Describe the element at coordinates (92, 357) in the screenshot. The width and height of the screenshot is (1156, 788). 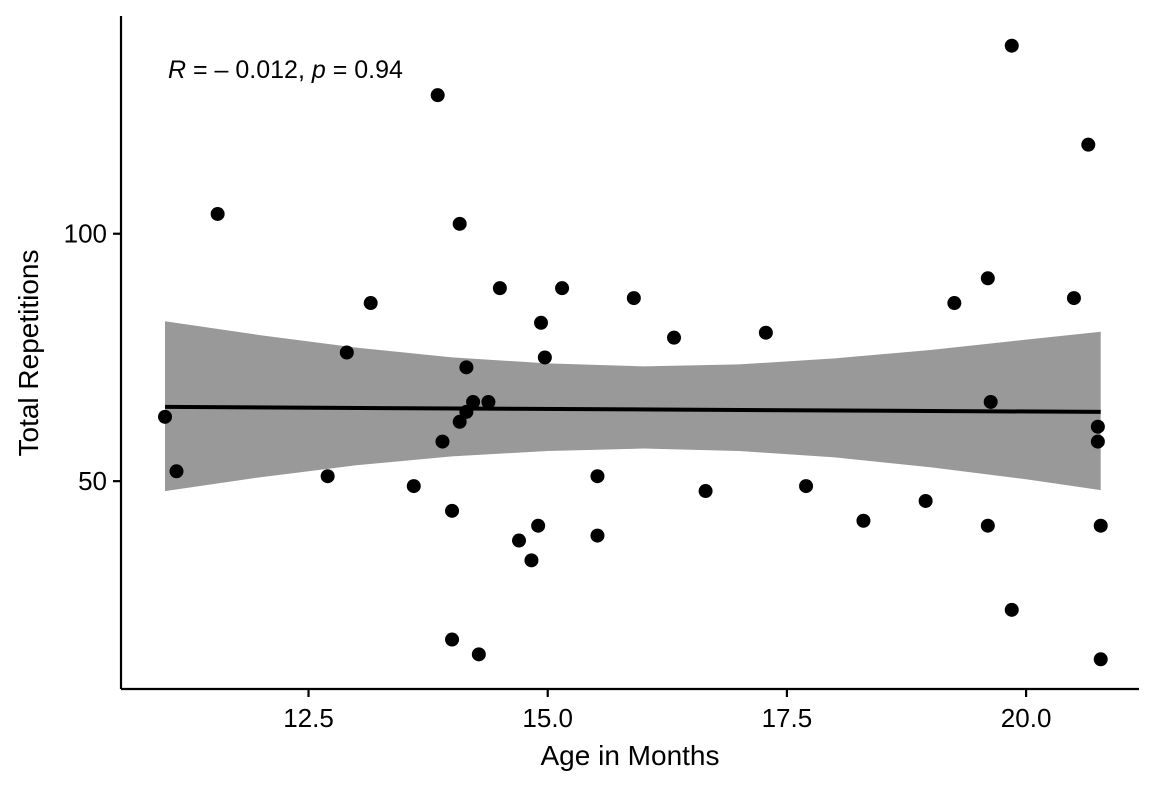
I see `y-axis-ticks: 50 100` at that location.